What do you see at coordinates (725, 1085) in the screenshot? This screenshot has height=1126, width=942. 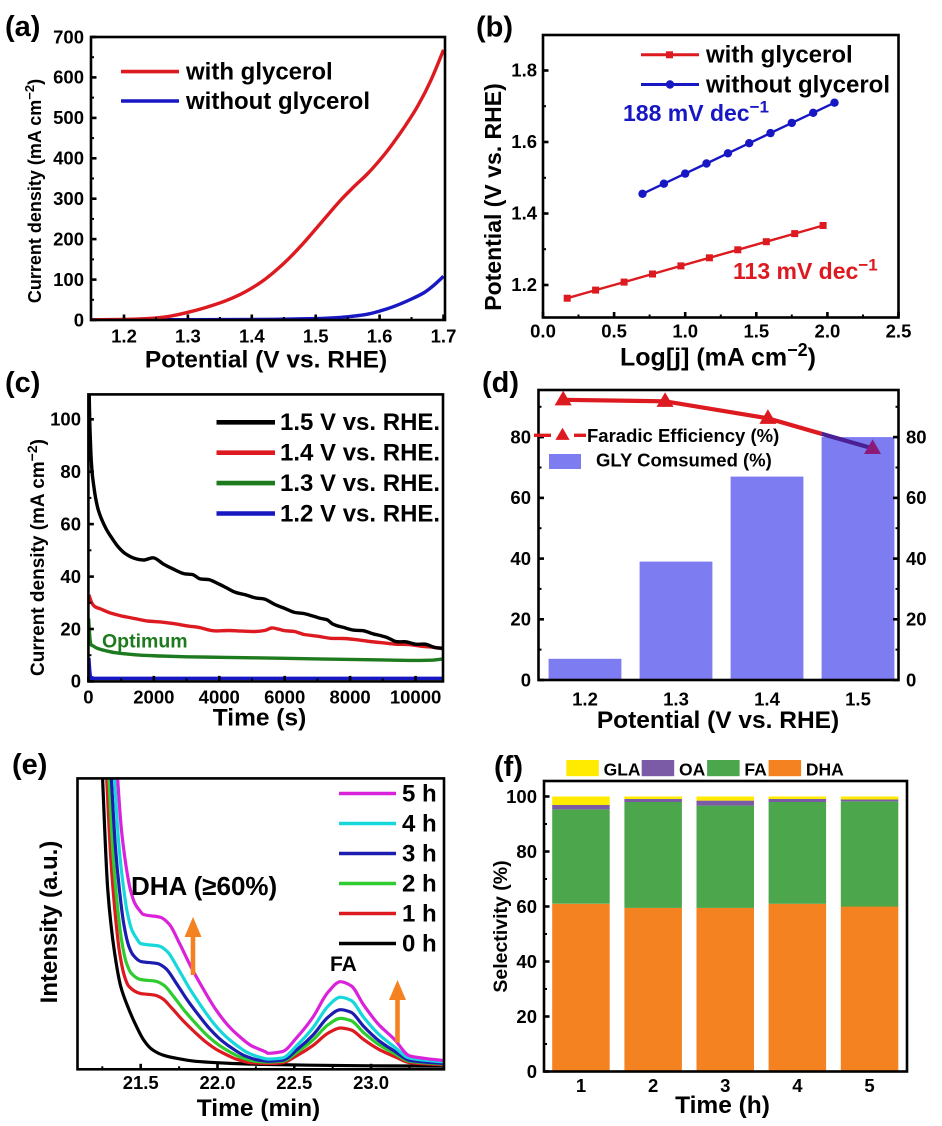 I see `svg-text: 3` at bounding box center [725, 1085].